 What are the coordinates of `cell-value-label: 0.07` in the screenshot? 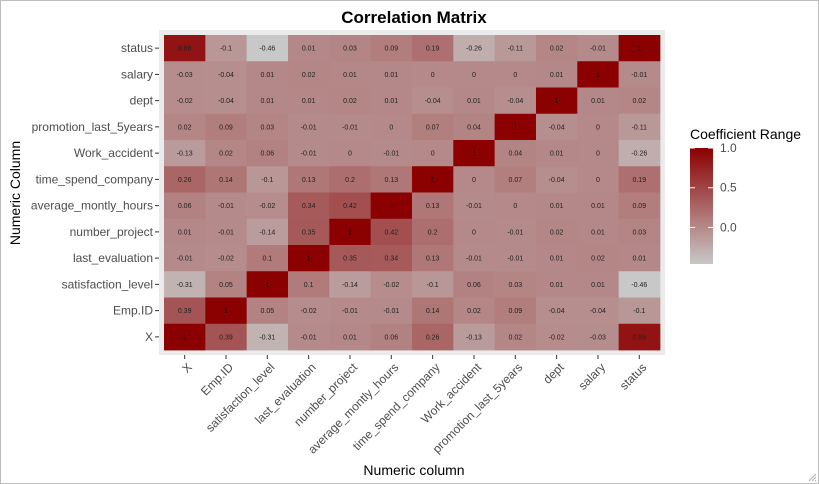 It's located at (515, 180).